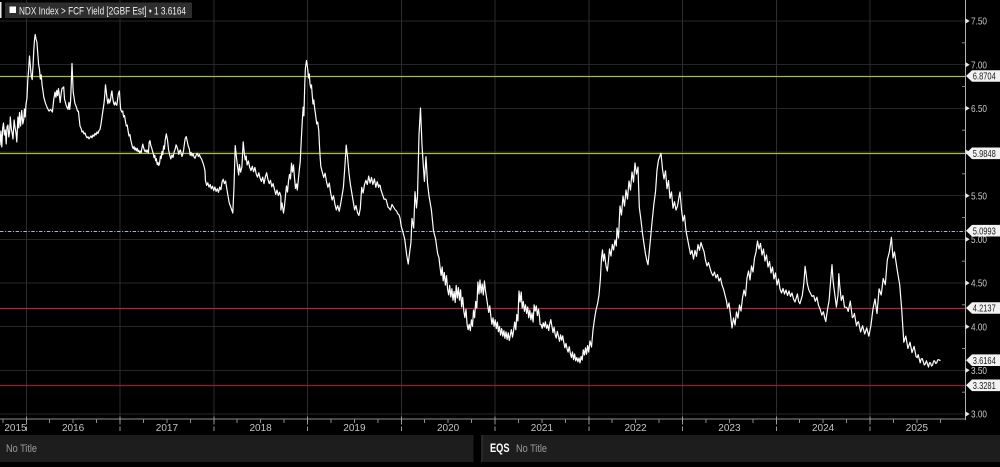  Describe the element at coordinates (542, 428) in the screenshot. I see `svg-text: 2021` at that location.